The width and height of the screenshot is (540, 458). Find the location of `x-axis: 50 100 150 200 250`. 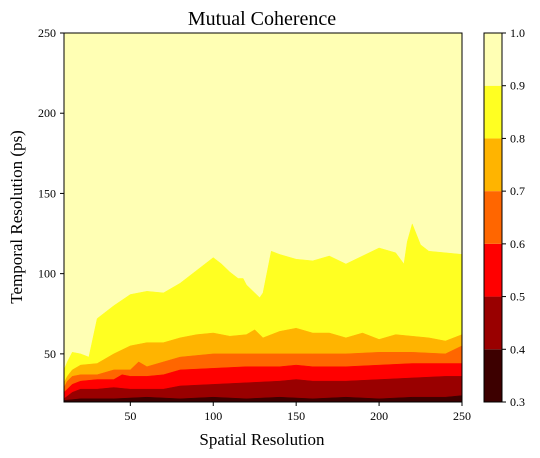

x-axis: 50 100 150 200 250 is located at coordinates (297, 412).